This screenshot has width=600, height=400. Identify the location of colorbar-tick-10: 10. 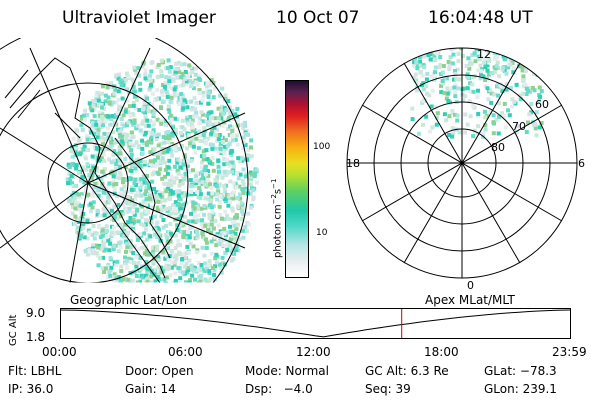
(322, 233).